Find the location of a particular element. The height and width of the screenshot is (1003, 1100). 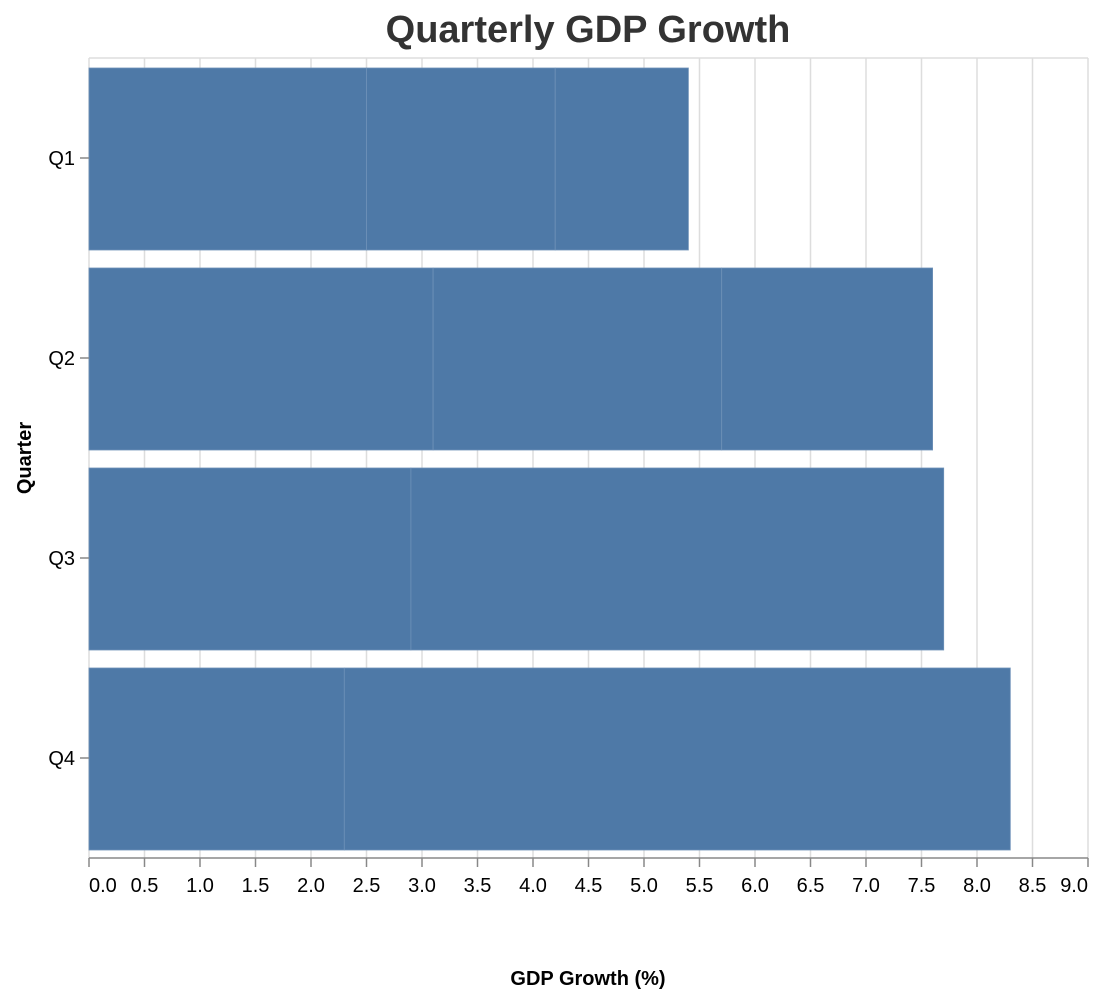

x-tick-label: 3.5 is located at coordinates (478, 886).